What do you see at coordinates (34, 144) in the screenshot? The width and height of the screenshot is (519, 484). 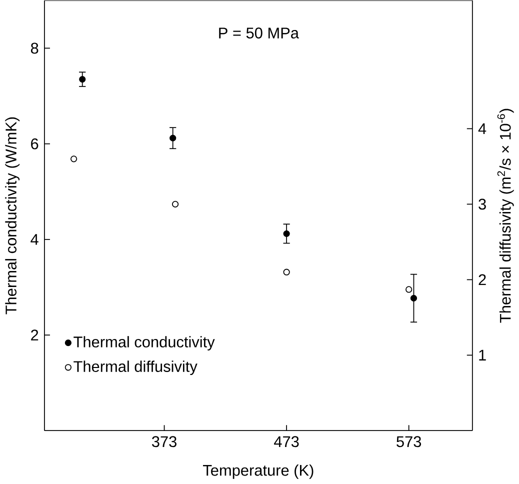 I see `y-tick-label: 6` at bounding box center [34, 144].